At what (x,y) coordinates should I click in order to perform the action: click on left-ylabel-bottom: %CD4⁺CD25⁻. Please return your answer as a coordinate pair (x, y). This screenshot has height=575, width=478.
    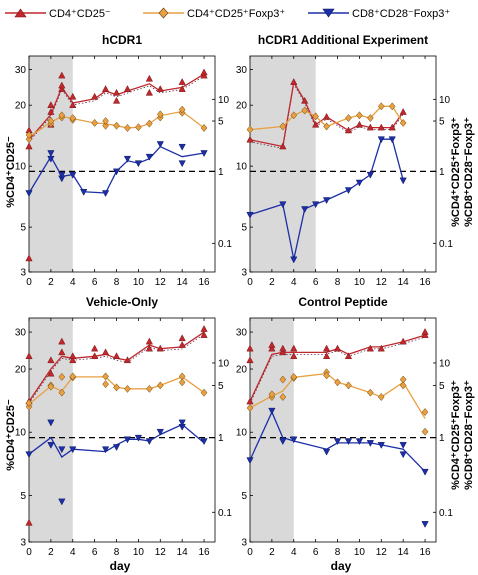
    Looking at the image, I should click on (11, 435).